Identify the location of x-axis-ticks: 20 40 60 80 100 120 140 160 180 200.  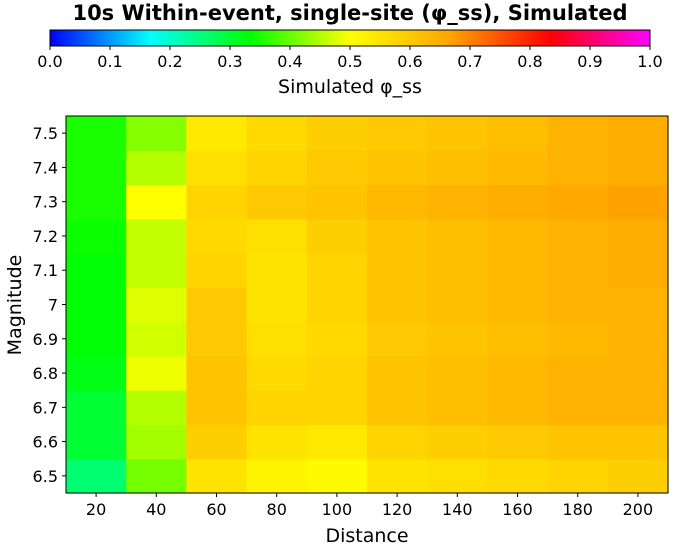
(369, 506).